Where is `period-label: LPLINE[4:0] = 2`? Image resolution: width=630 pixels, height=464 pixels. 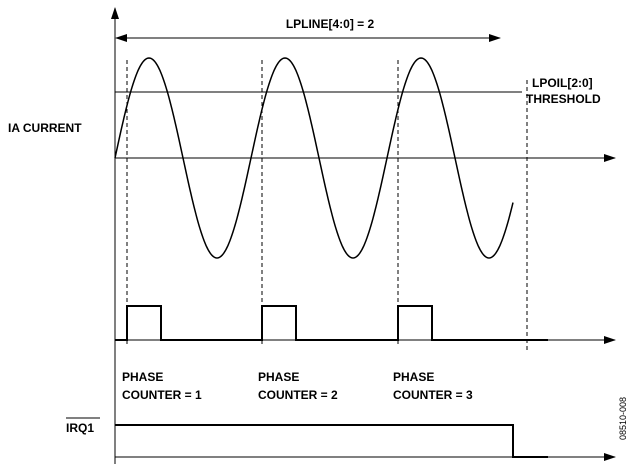 period-label: LPLINE[4:0] = 2 is located at coordinates (330, 24).